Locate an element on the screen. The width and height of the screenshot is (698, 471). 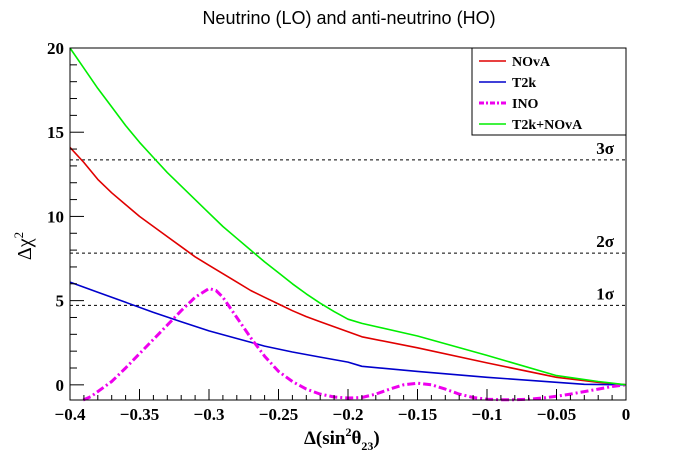
legend-box is located at coordinates (549, 91).